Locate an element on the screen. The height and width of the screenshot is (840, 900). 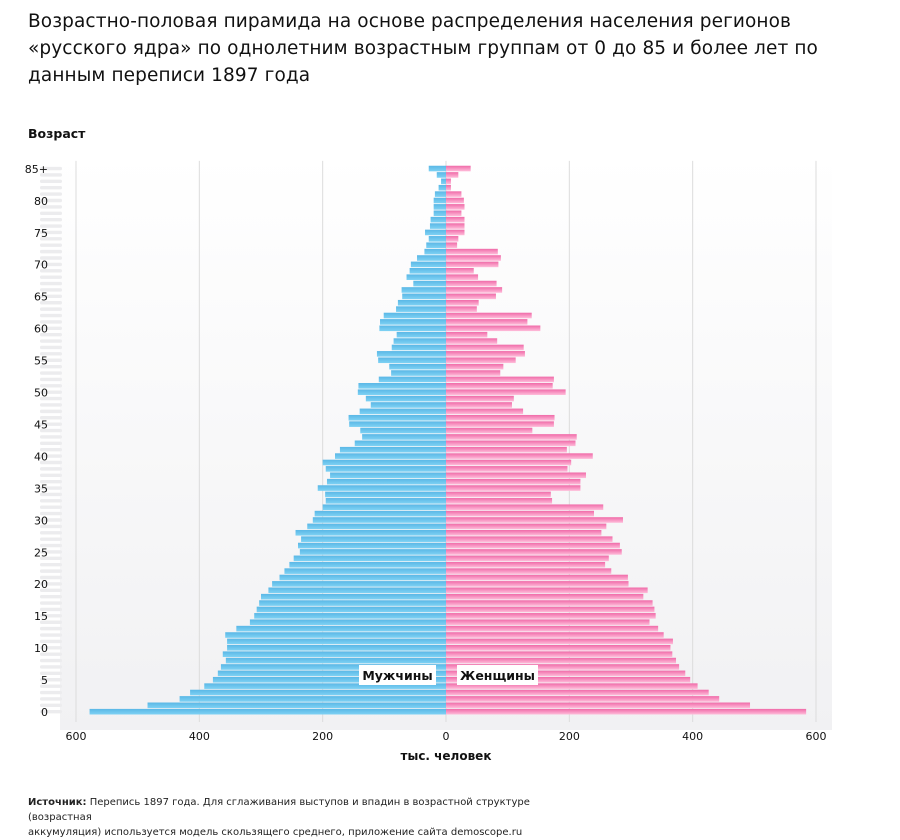
y-tick-label: 75 is located at coordinates (41, 233).